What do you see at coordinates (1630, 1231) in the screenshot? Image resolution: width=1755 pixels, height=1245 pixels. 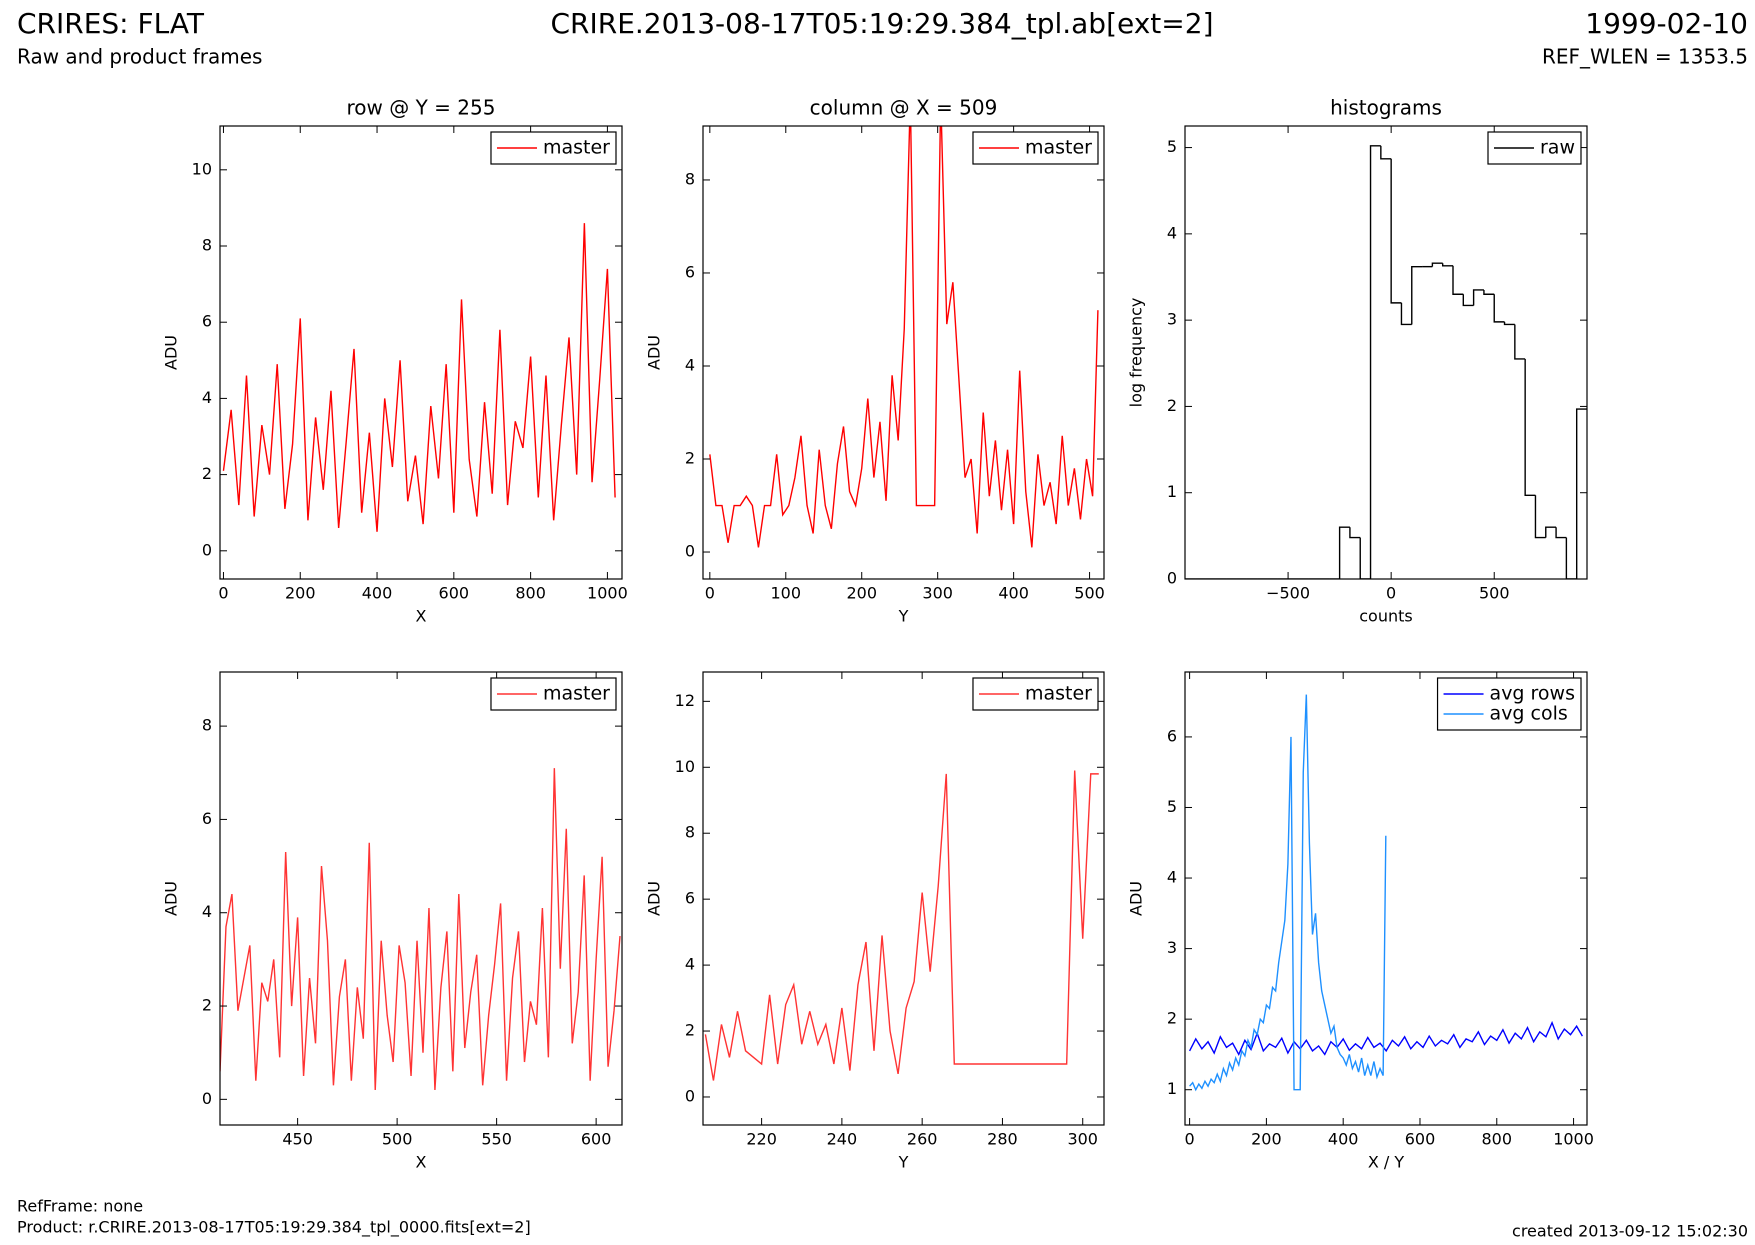 I see `footer-created: created 2013-09-12 15:02:30` at bounding box center [1630, 1231].